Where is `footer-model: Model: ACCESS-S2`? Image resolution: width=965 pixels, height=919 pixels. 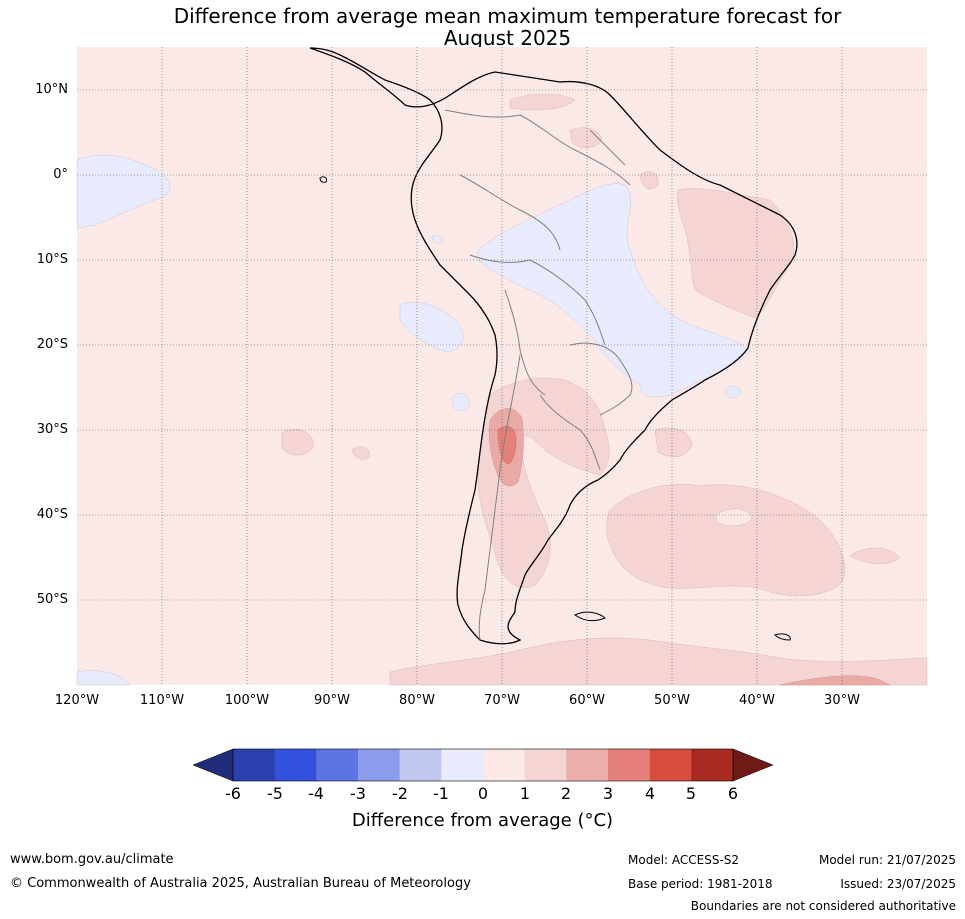
footer-model: Model: ACCESS-S2 is located at coordinates (684, 860).